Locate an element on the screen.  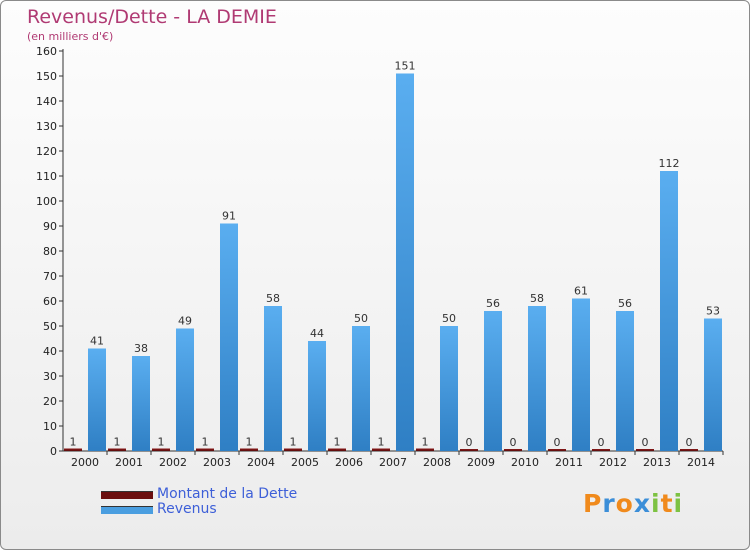
logo-letter: x is located at coordinates (642, 503).